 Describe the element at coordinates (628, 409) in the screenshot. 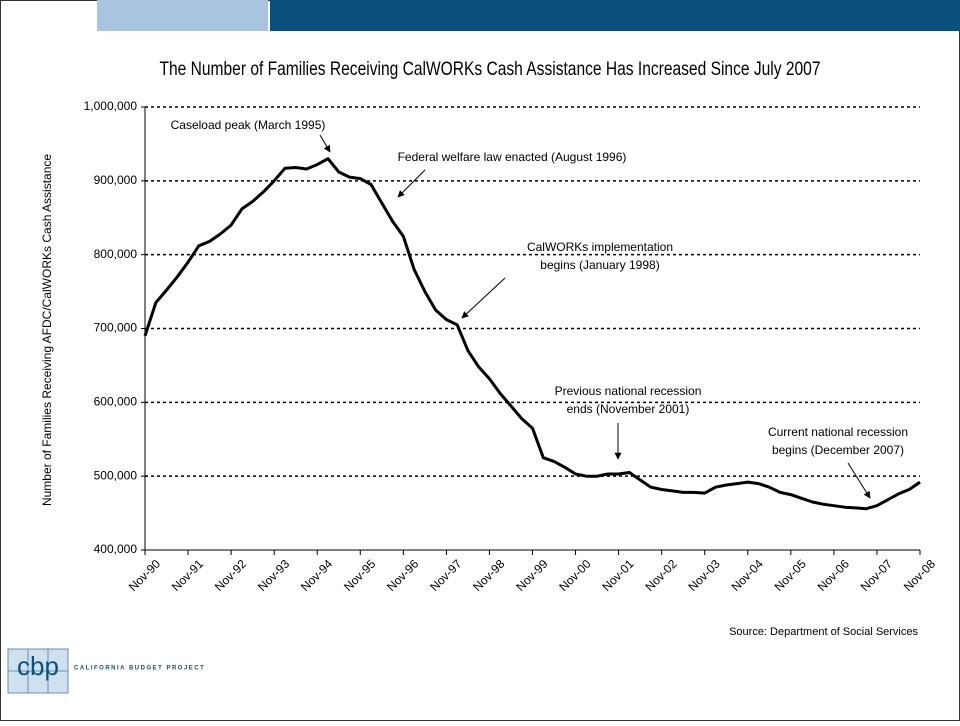

I see `annotation: ends (November 2001)` at that location.